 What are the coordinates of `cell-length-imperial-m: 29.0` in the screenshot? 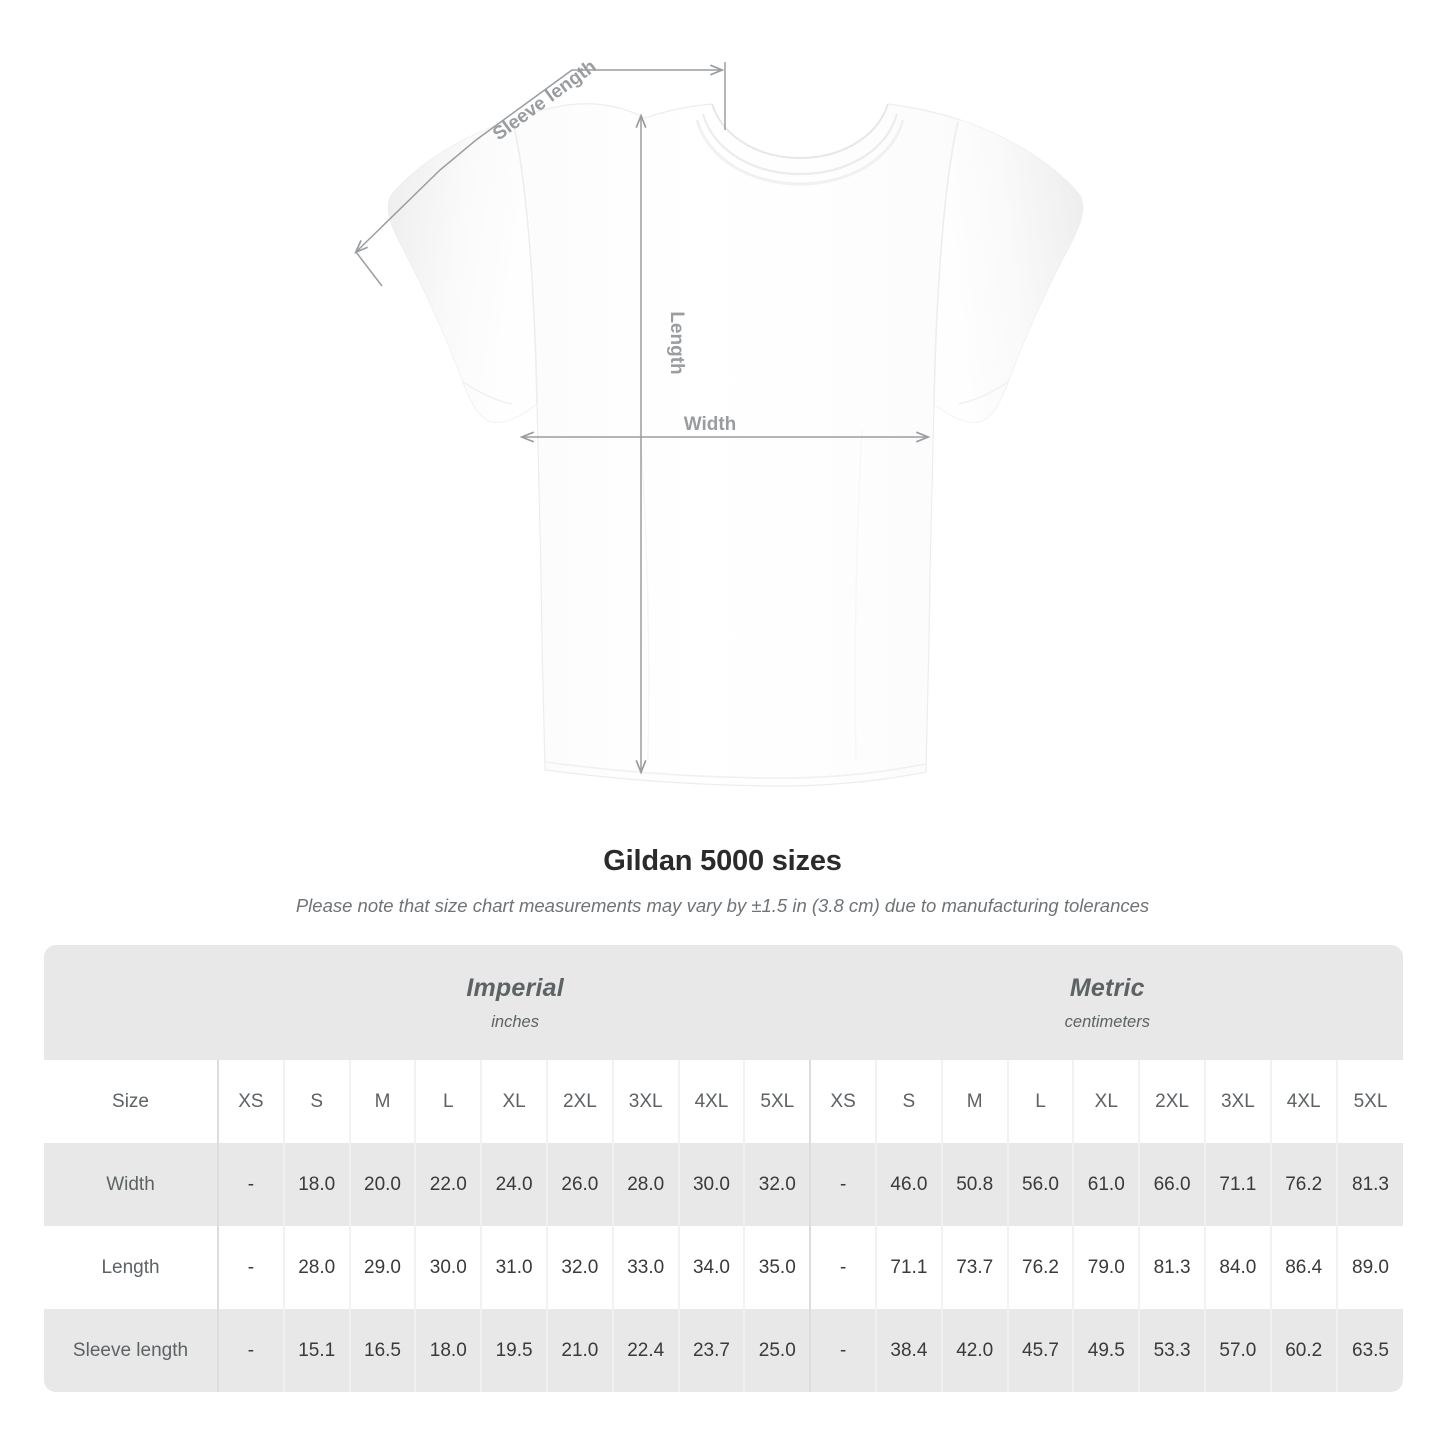 It's located at (383, 1267).